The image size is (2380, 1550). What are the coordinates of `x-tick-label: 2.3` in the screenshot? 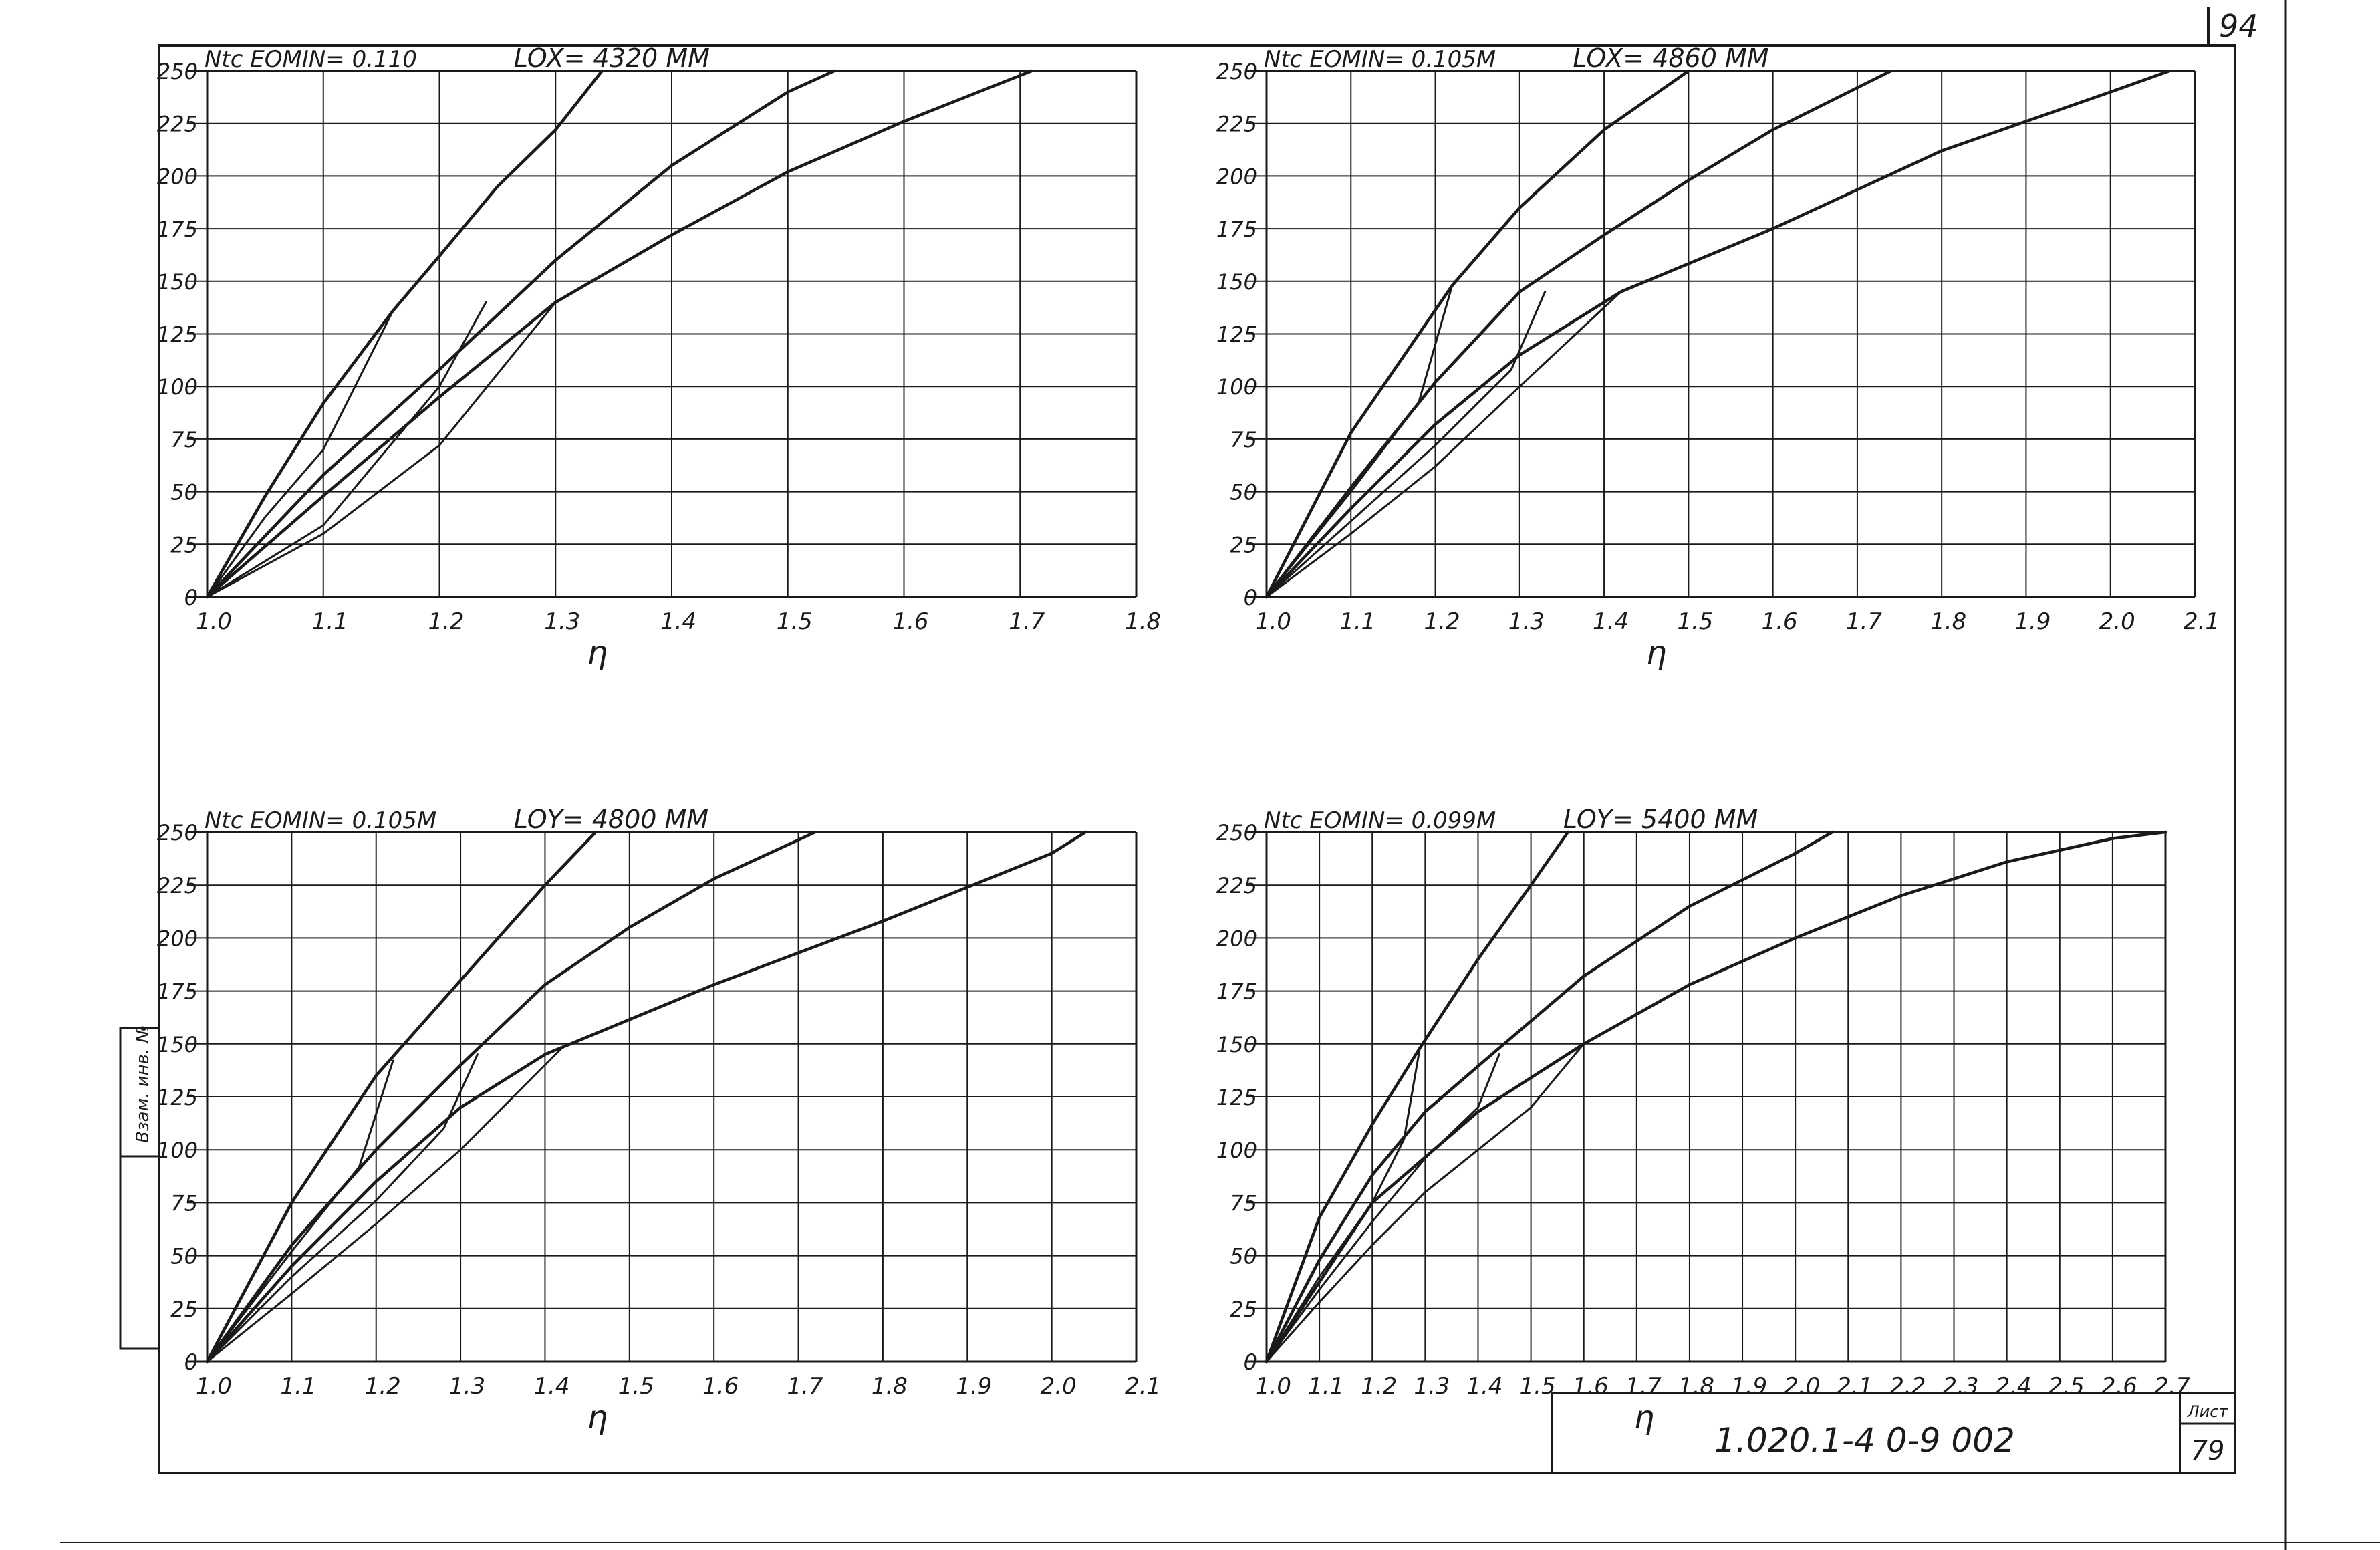 It's located at (1960, 1386).